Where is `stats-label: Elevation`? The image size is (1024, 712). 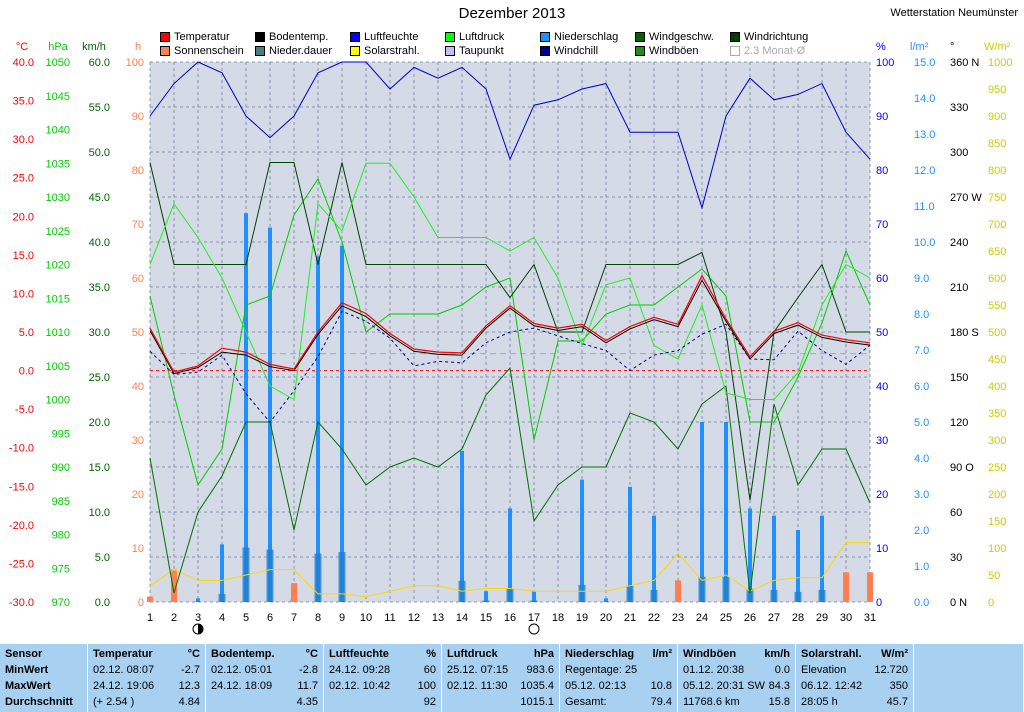
stats-label: Elevation is located at coordinates (824, 670).